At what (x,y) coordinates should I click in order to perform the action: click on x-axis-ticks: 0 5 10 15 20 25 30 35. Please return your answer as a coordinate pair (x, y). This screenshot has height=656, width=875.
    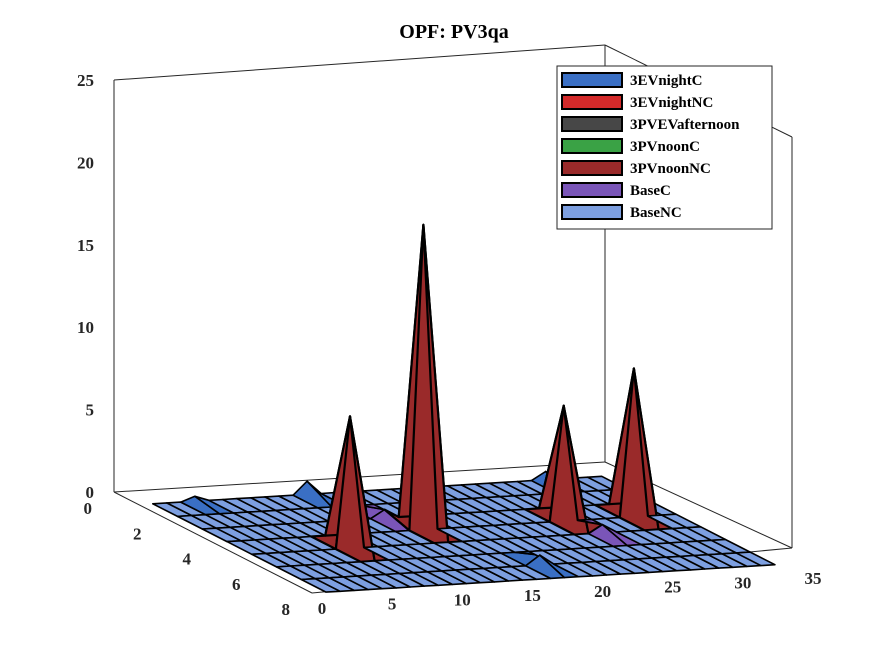
    Looking at the image, I should click on (570, 593).